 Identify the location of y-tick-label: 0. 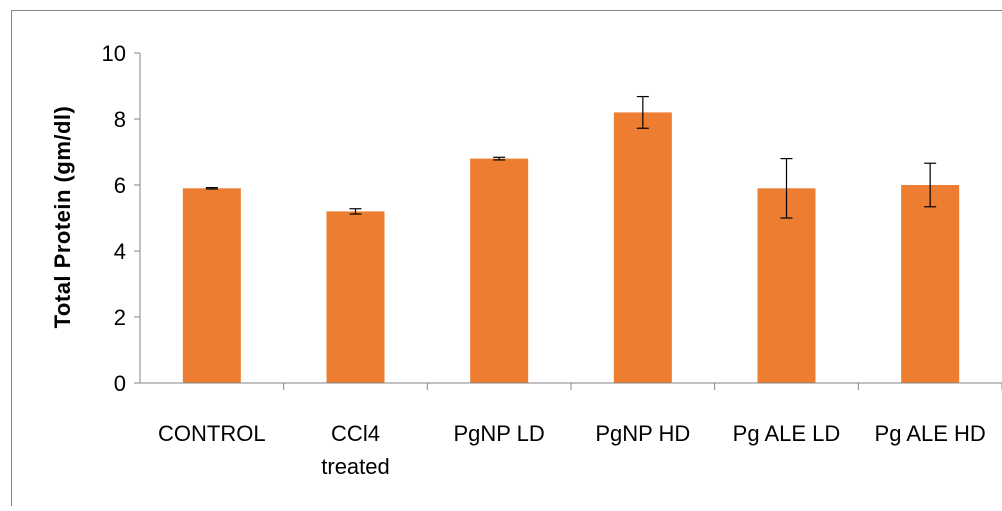
(120, 383).